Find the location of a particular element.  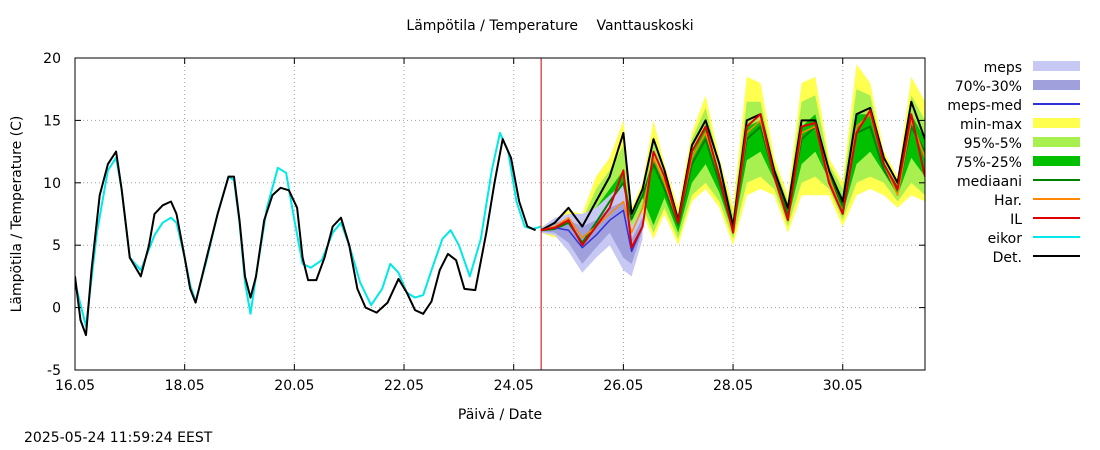

det-forecast-line is located at coordinates (732, 166).